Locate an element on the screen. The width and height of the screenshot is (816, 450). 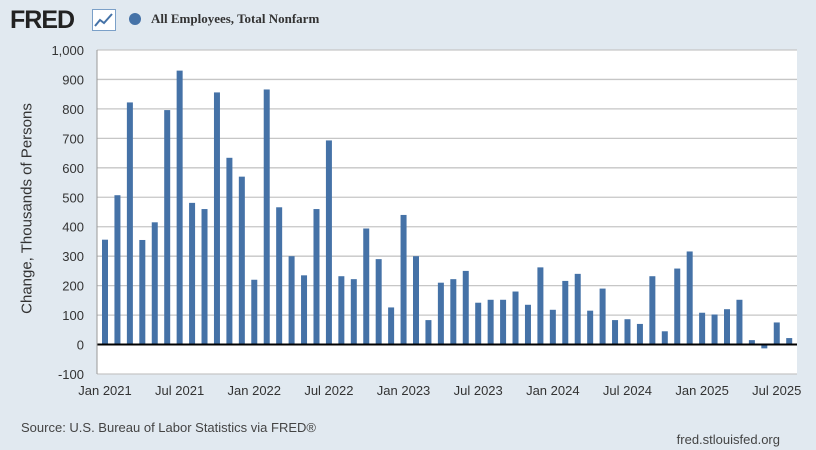
y-tick-label: 400 is located at coordinates (73, 227).